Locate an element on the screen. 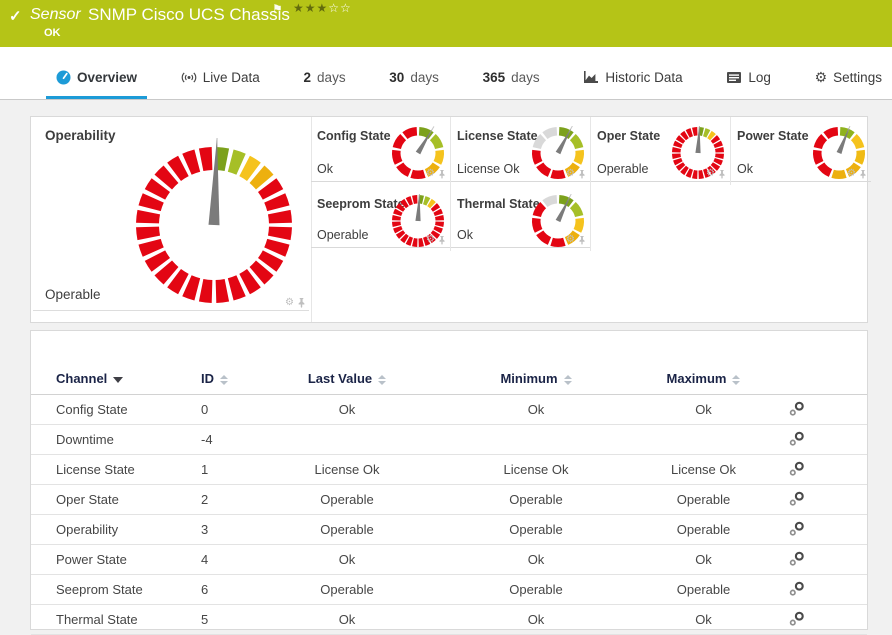 The height and width of the screenshot is (635, 892). channel-name-cell: License State is located at coordinates (116, 469).